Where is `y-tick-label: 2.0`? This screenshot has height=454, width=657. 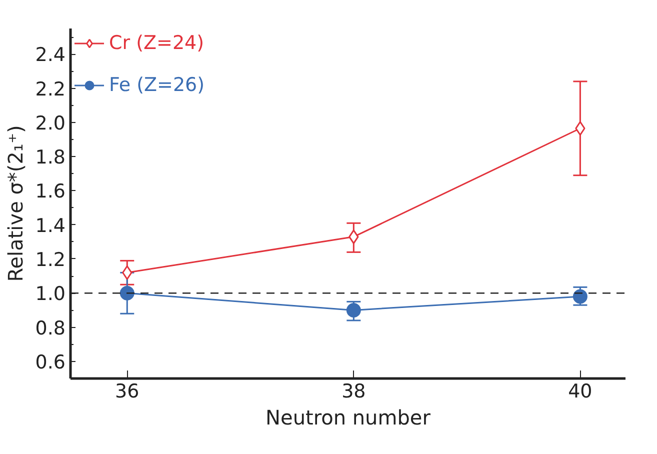 y-tick-label: 2.0 is located at coordinates (50, 123).